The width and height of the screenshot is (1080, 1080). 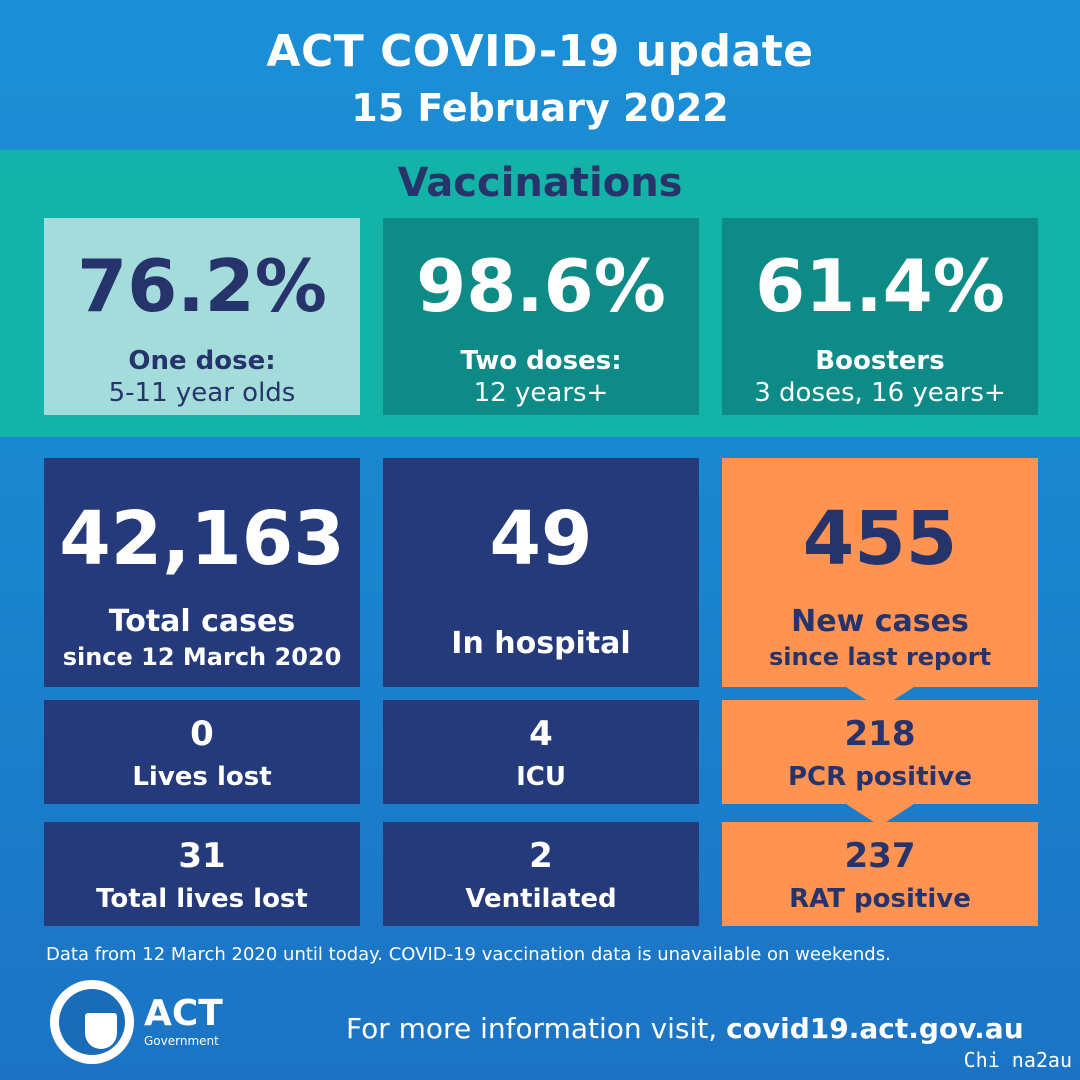 What do you see at coordinates (202, 393) in the screenshot?
I see `vacc-one-dose-sub: 5-11 year olds` at bounding box center [202, 393].